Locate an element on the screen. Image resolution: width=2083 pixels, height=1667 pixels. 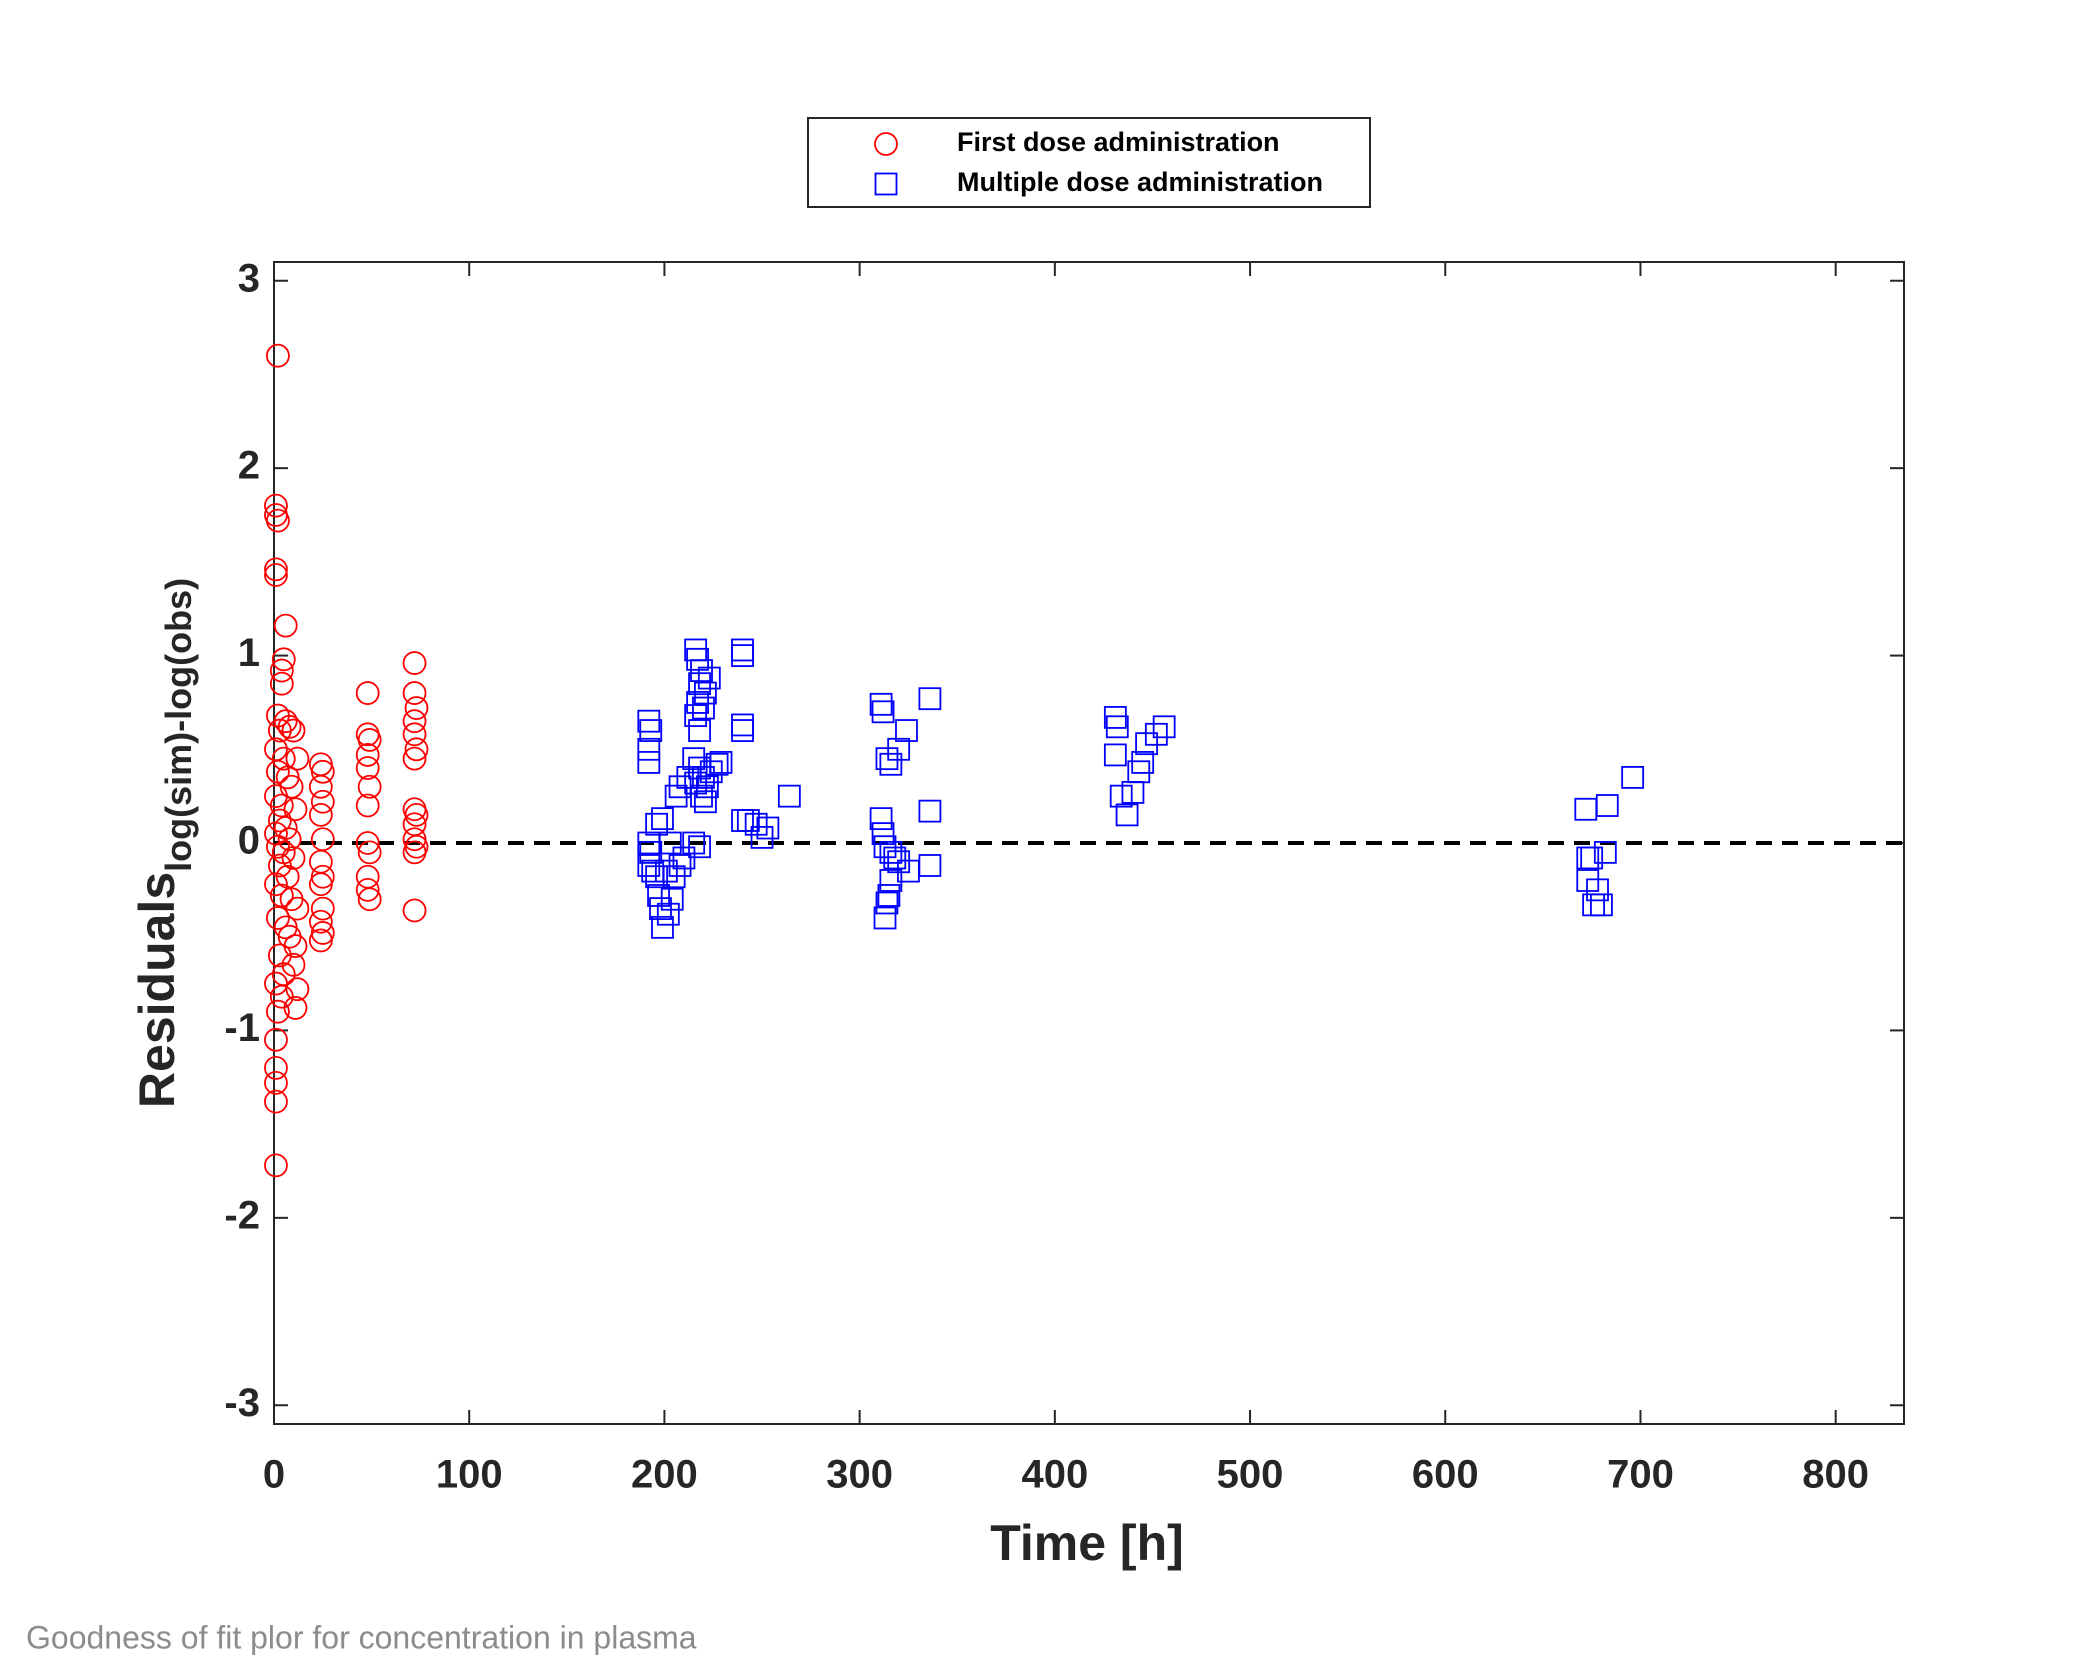
y-tick-label: -3 is located at coordinates (242, 1403).